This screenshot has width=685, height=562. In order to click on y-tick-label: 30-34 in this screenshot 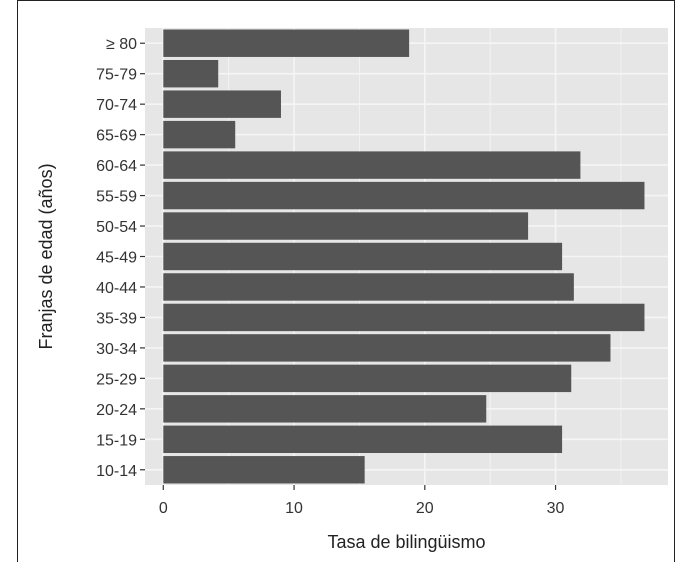, I will do `click(116, 349)`.